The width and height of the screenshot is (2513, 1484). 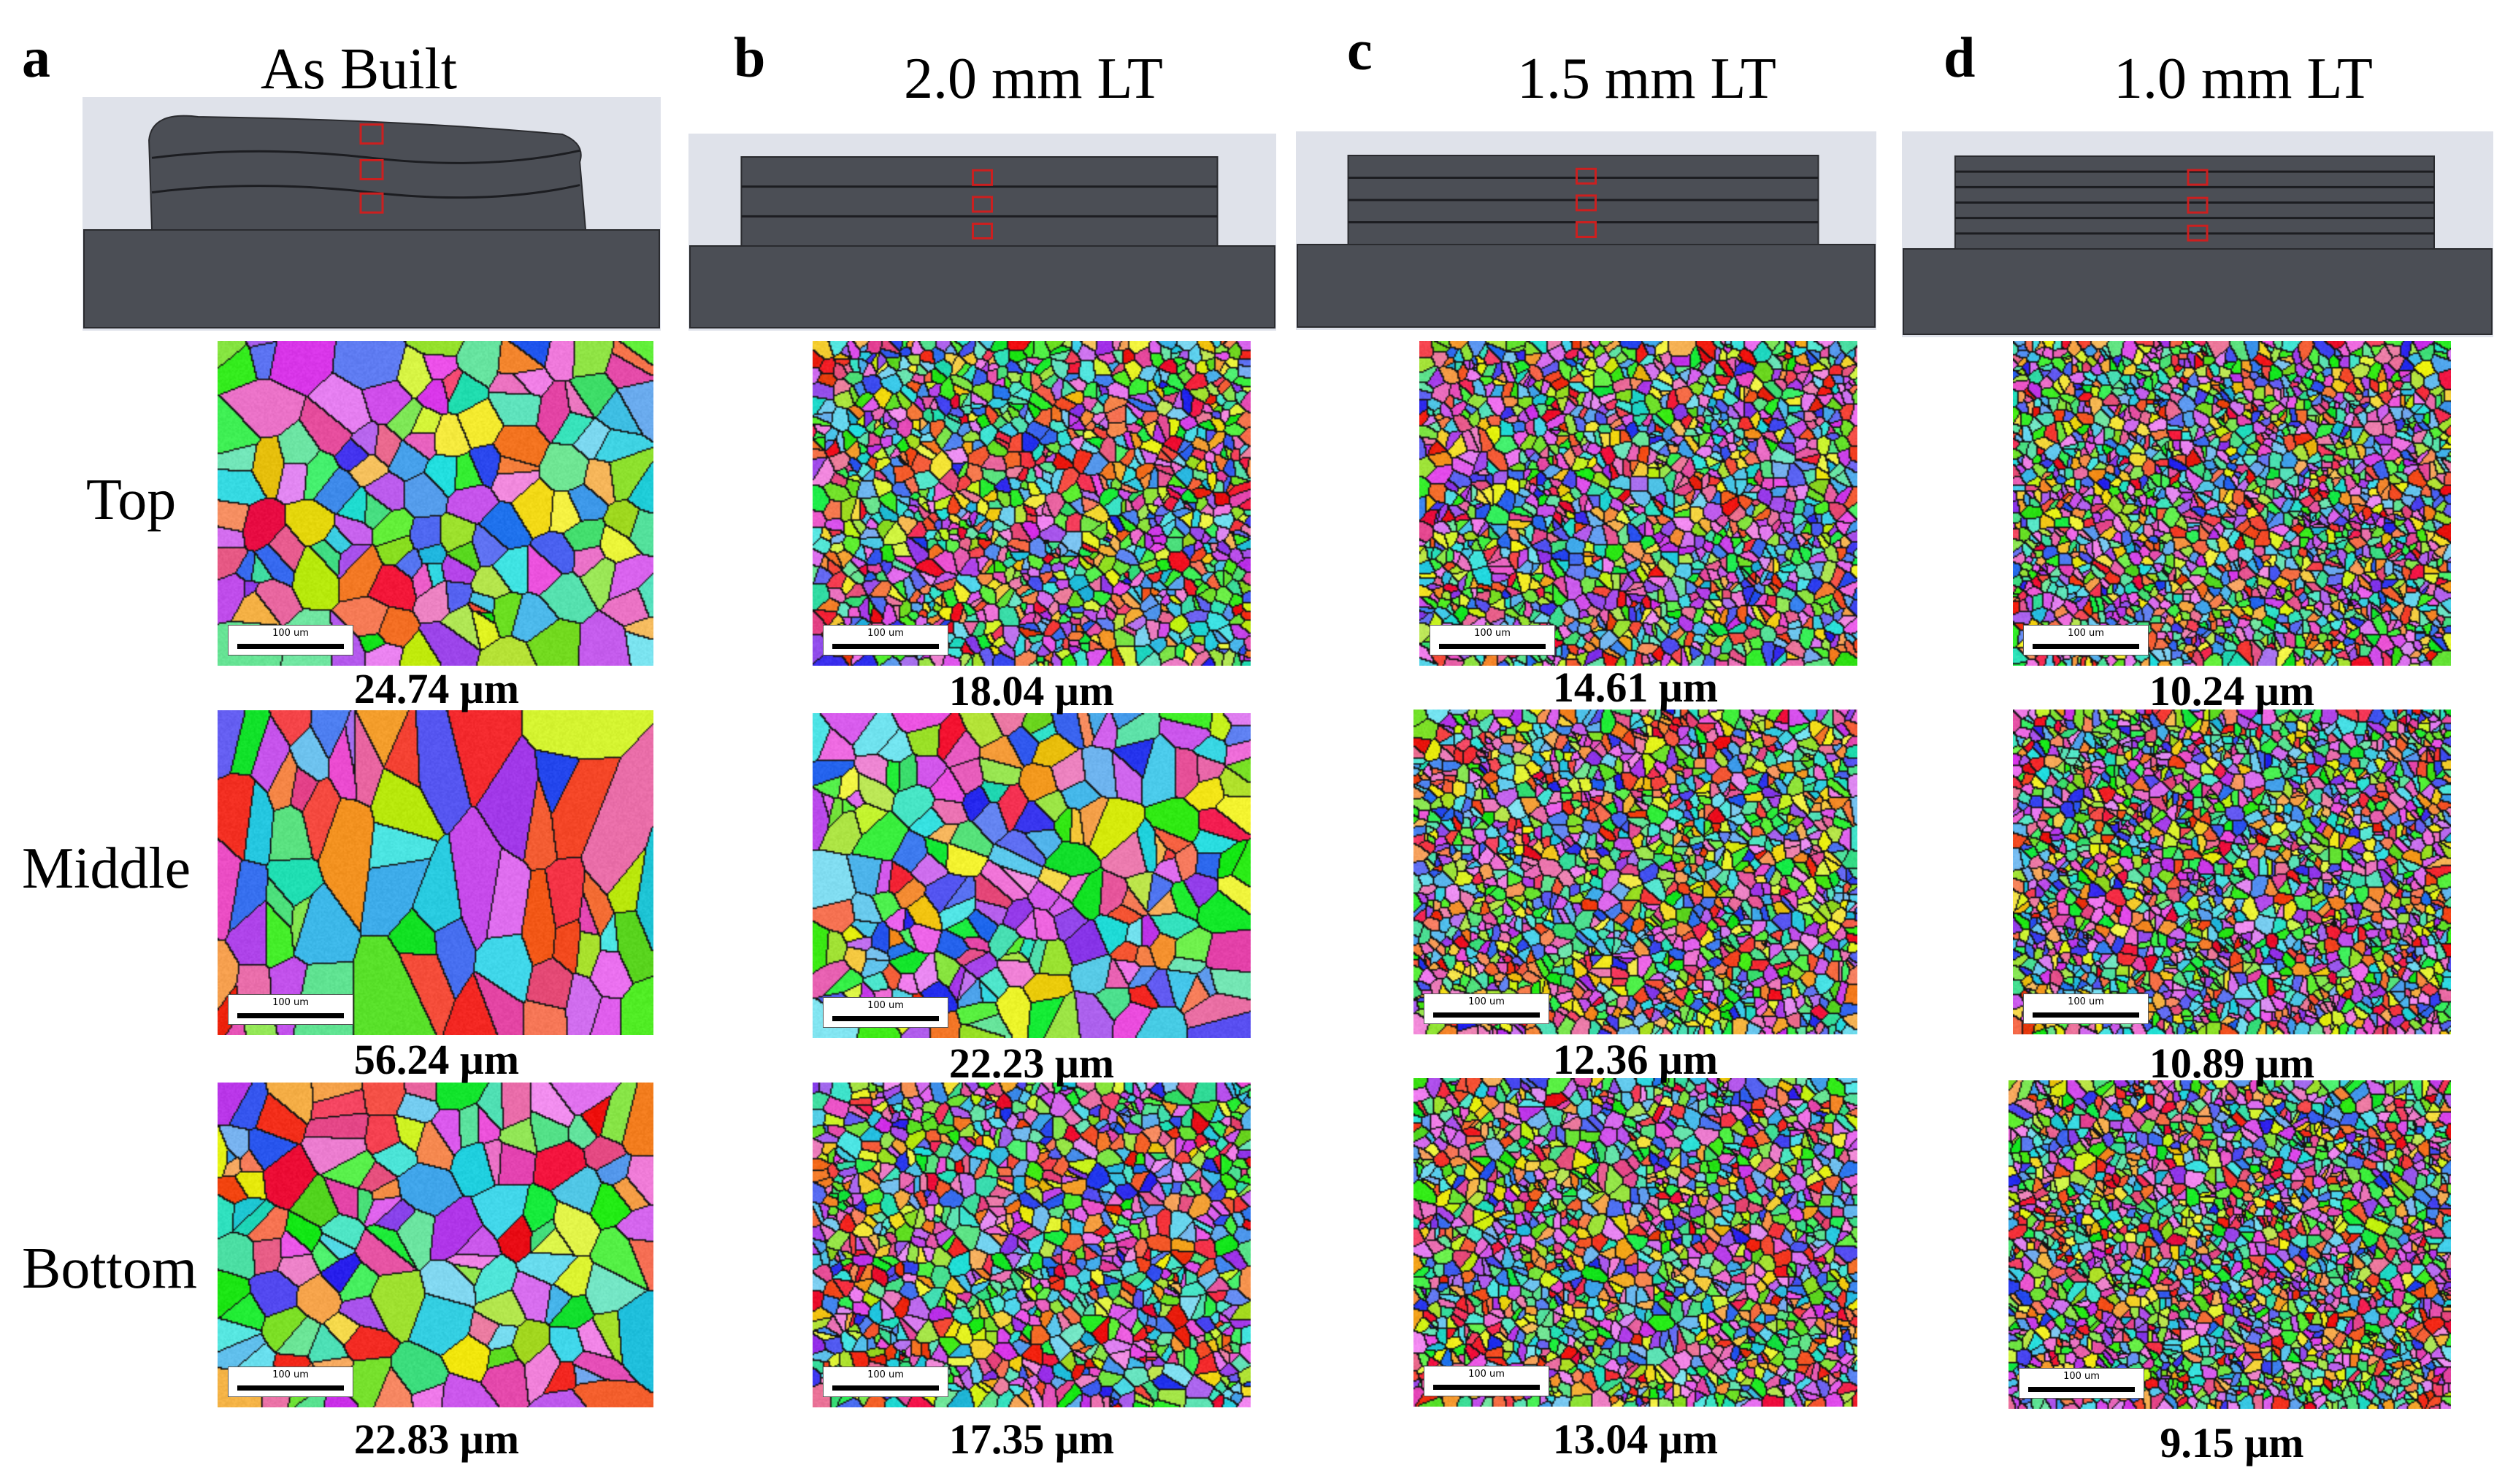 I want to click on ebsd-map-2mm-middle: 100 um, so click(x=1032, y=875).